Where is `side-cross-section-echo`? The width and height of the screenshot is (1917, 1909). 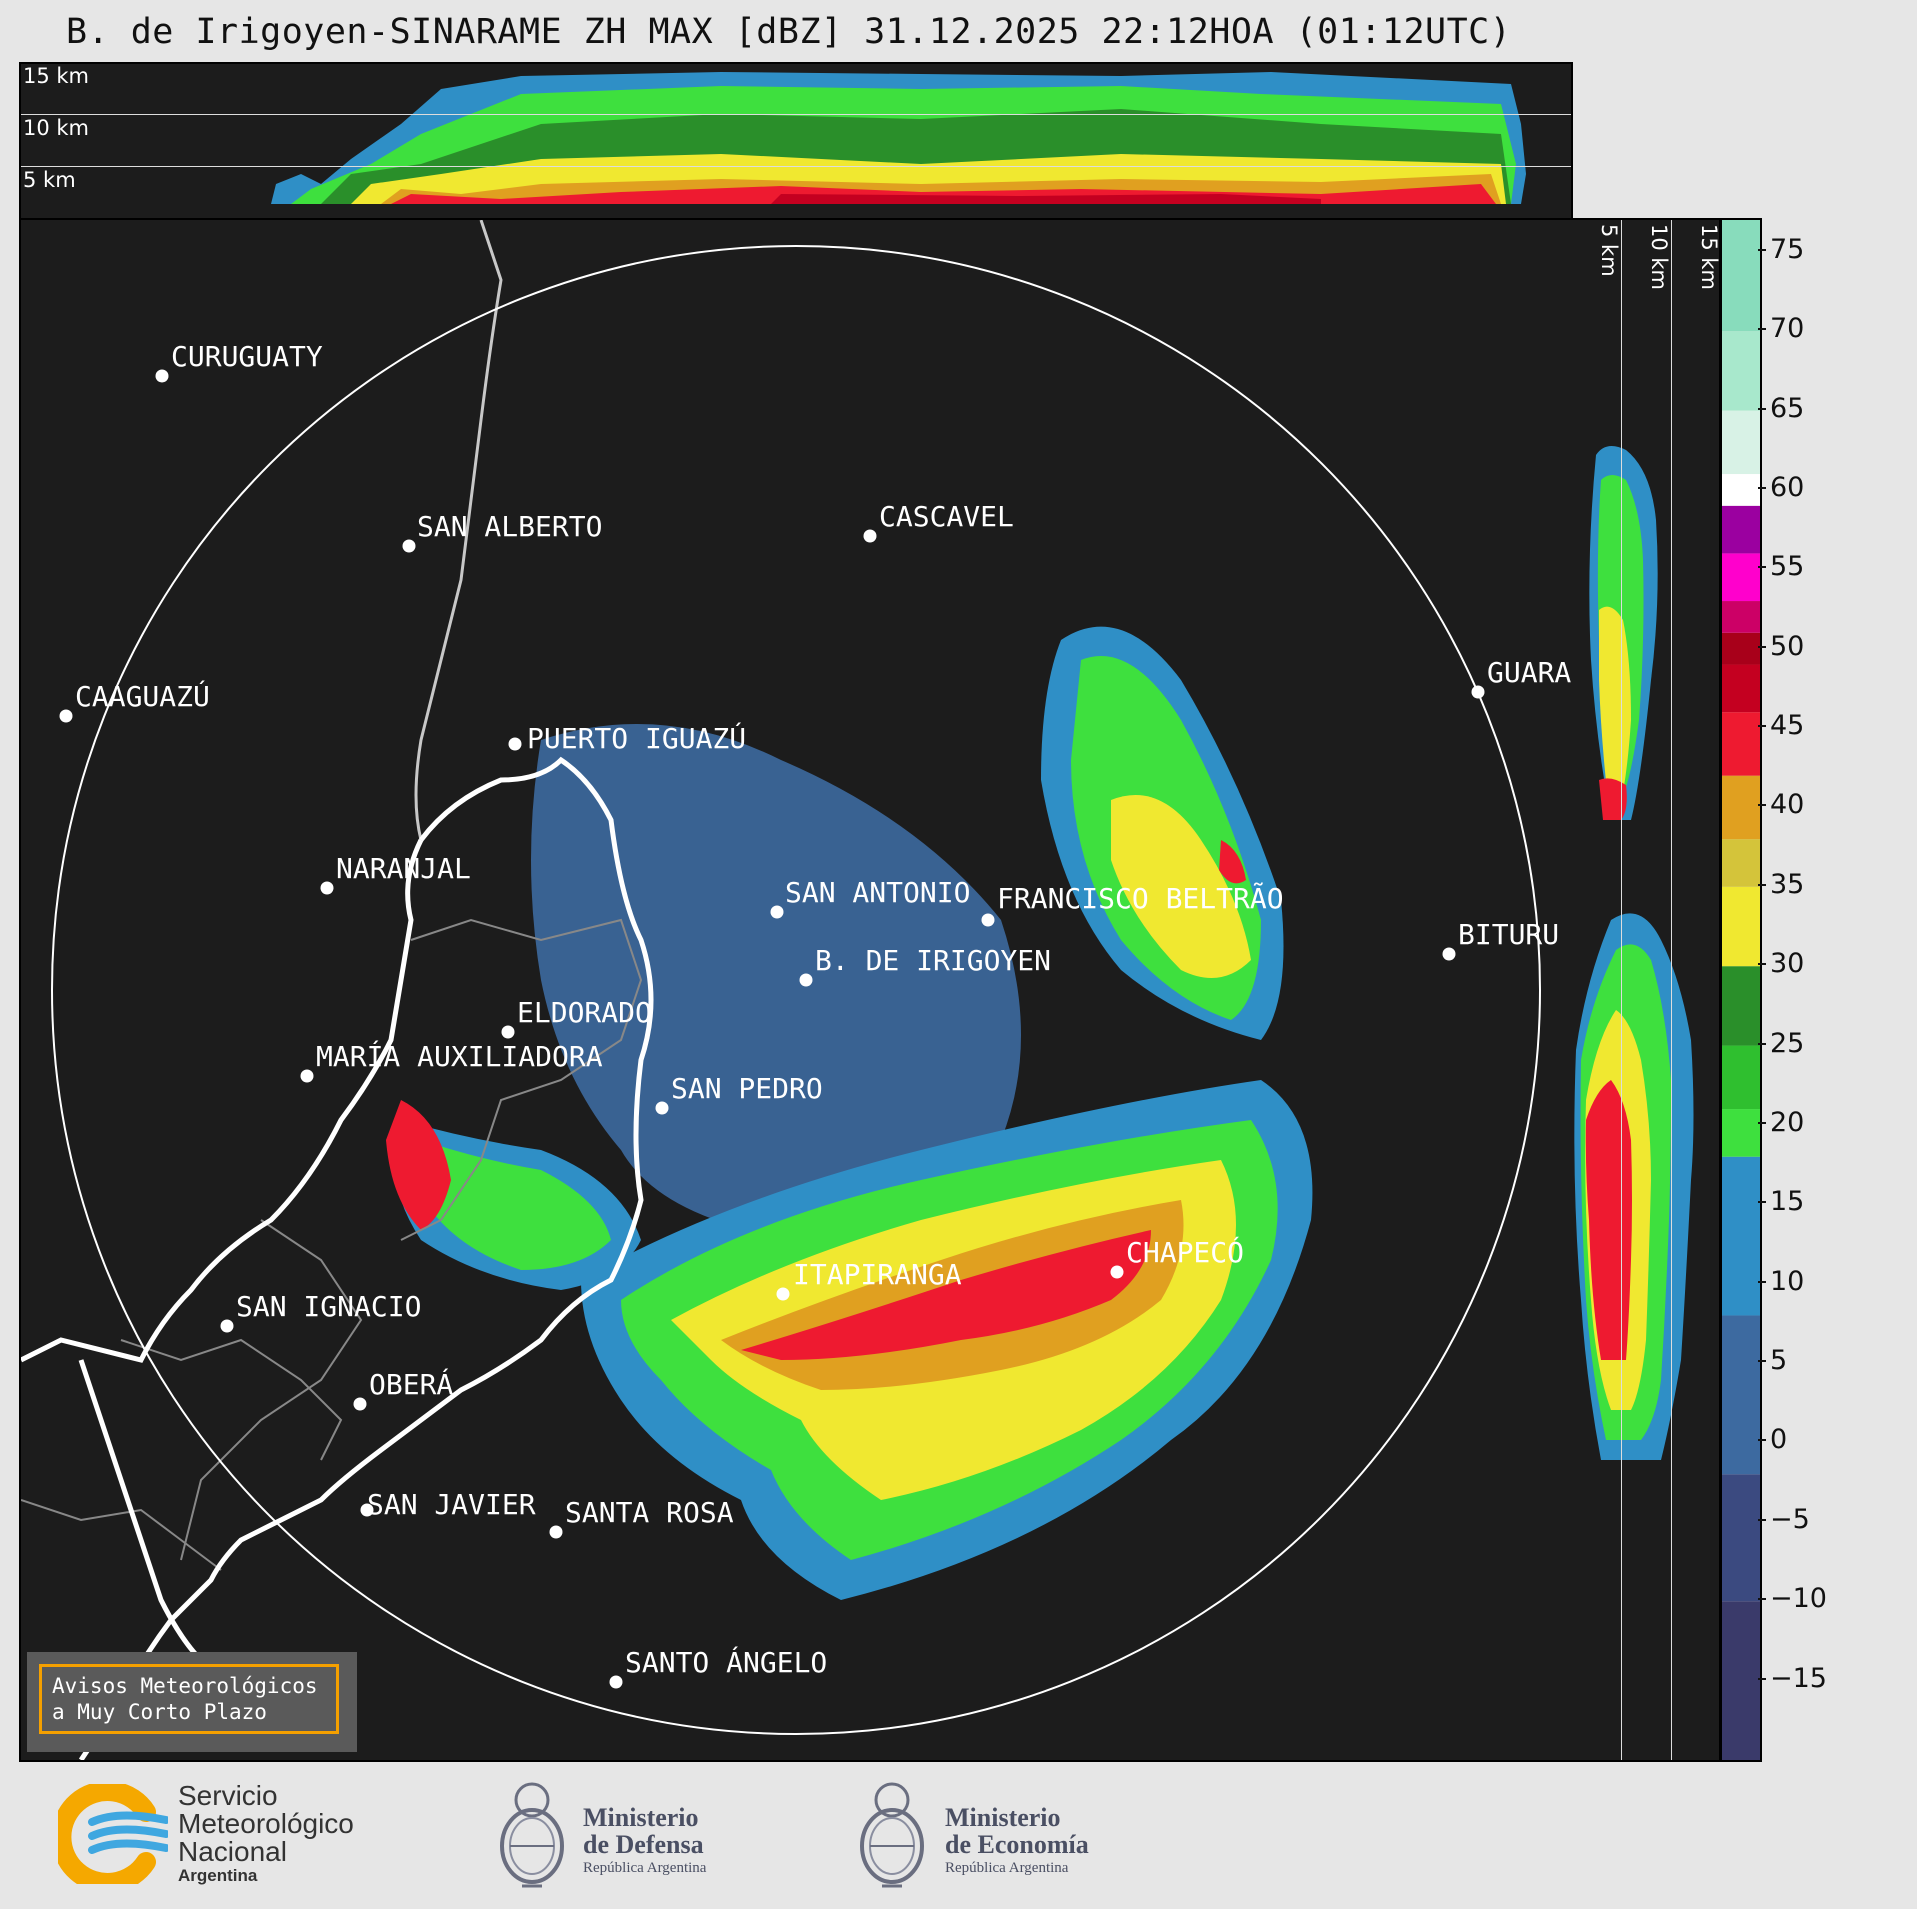 side-cross-section-echo is located at coordinates (1634, 953).